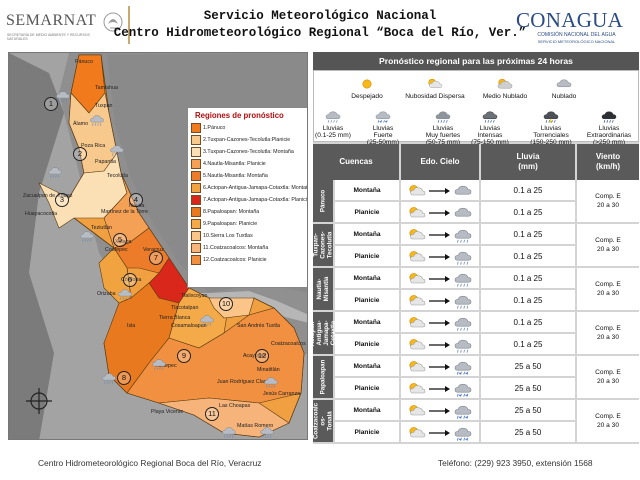 The width and height of the screenshot is (640, 480). What do you see at coordinates (41, 214) in the screenshot?
I see `town-label: Huayacocotla` at bounding box center [41, 214].